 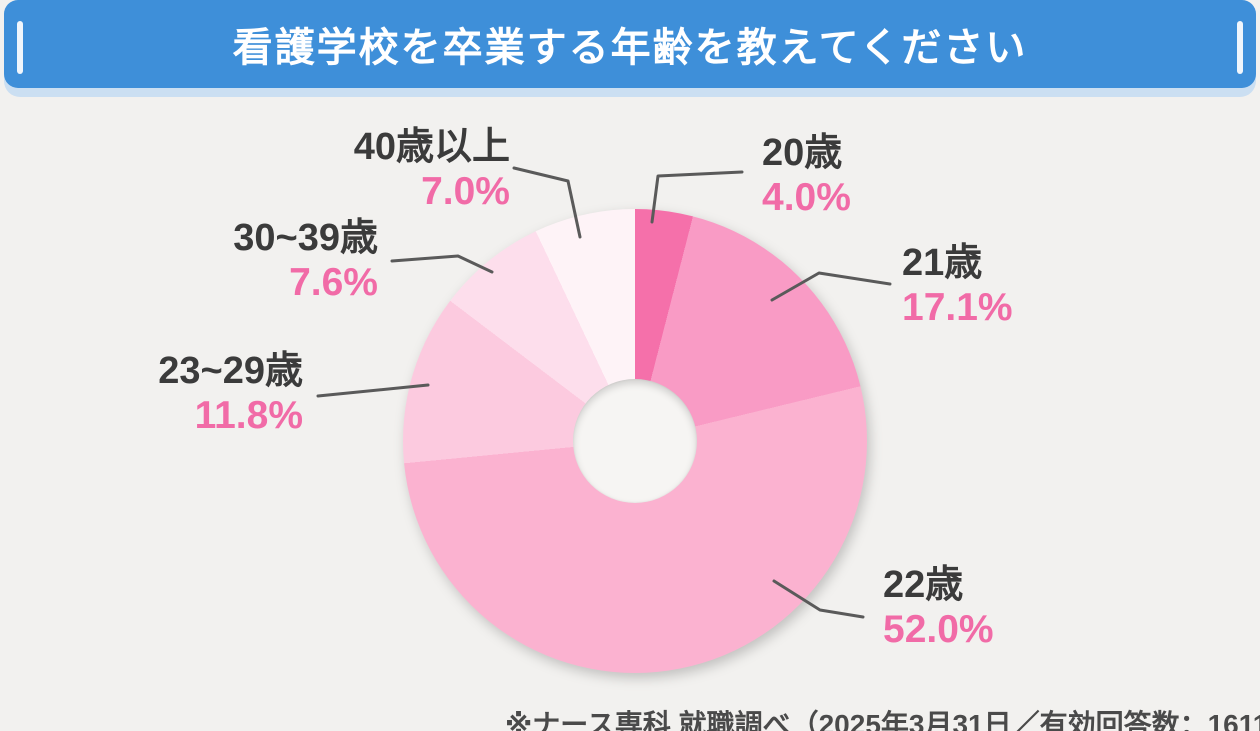 What do you see at coordinates (938, 607) in the screenshot?
I see `segment-label-22sai: 22歳 52.0%` at bounding box center [938, 607].